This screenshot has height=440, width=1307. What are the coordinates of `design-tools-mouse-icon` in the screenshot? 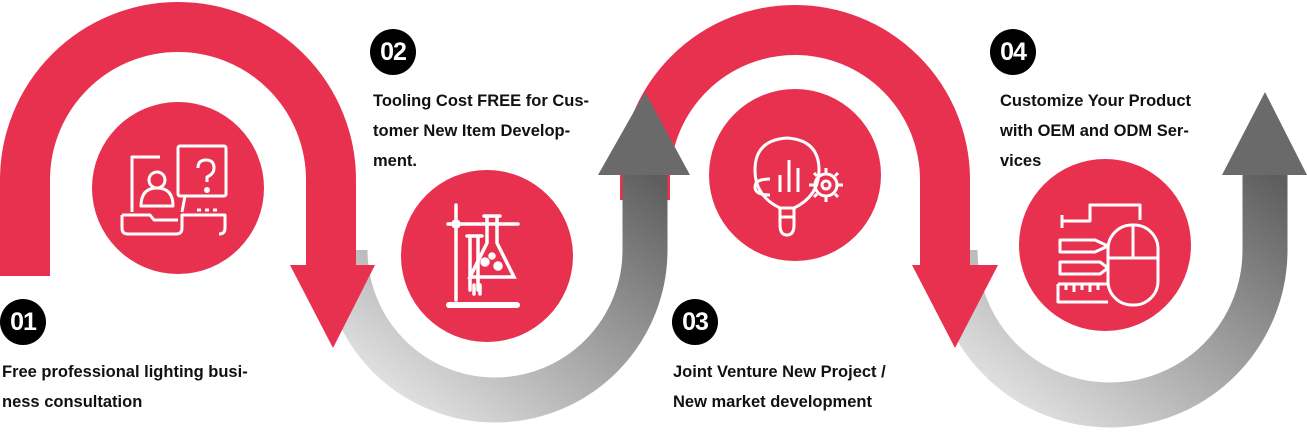 It's located at (1108, 255).